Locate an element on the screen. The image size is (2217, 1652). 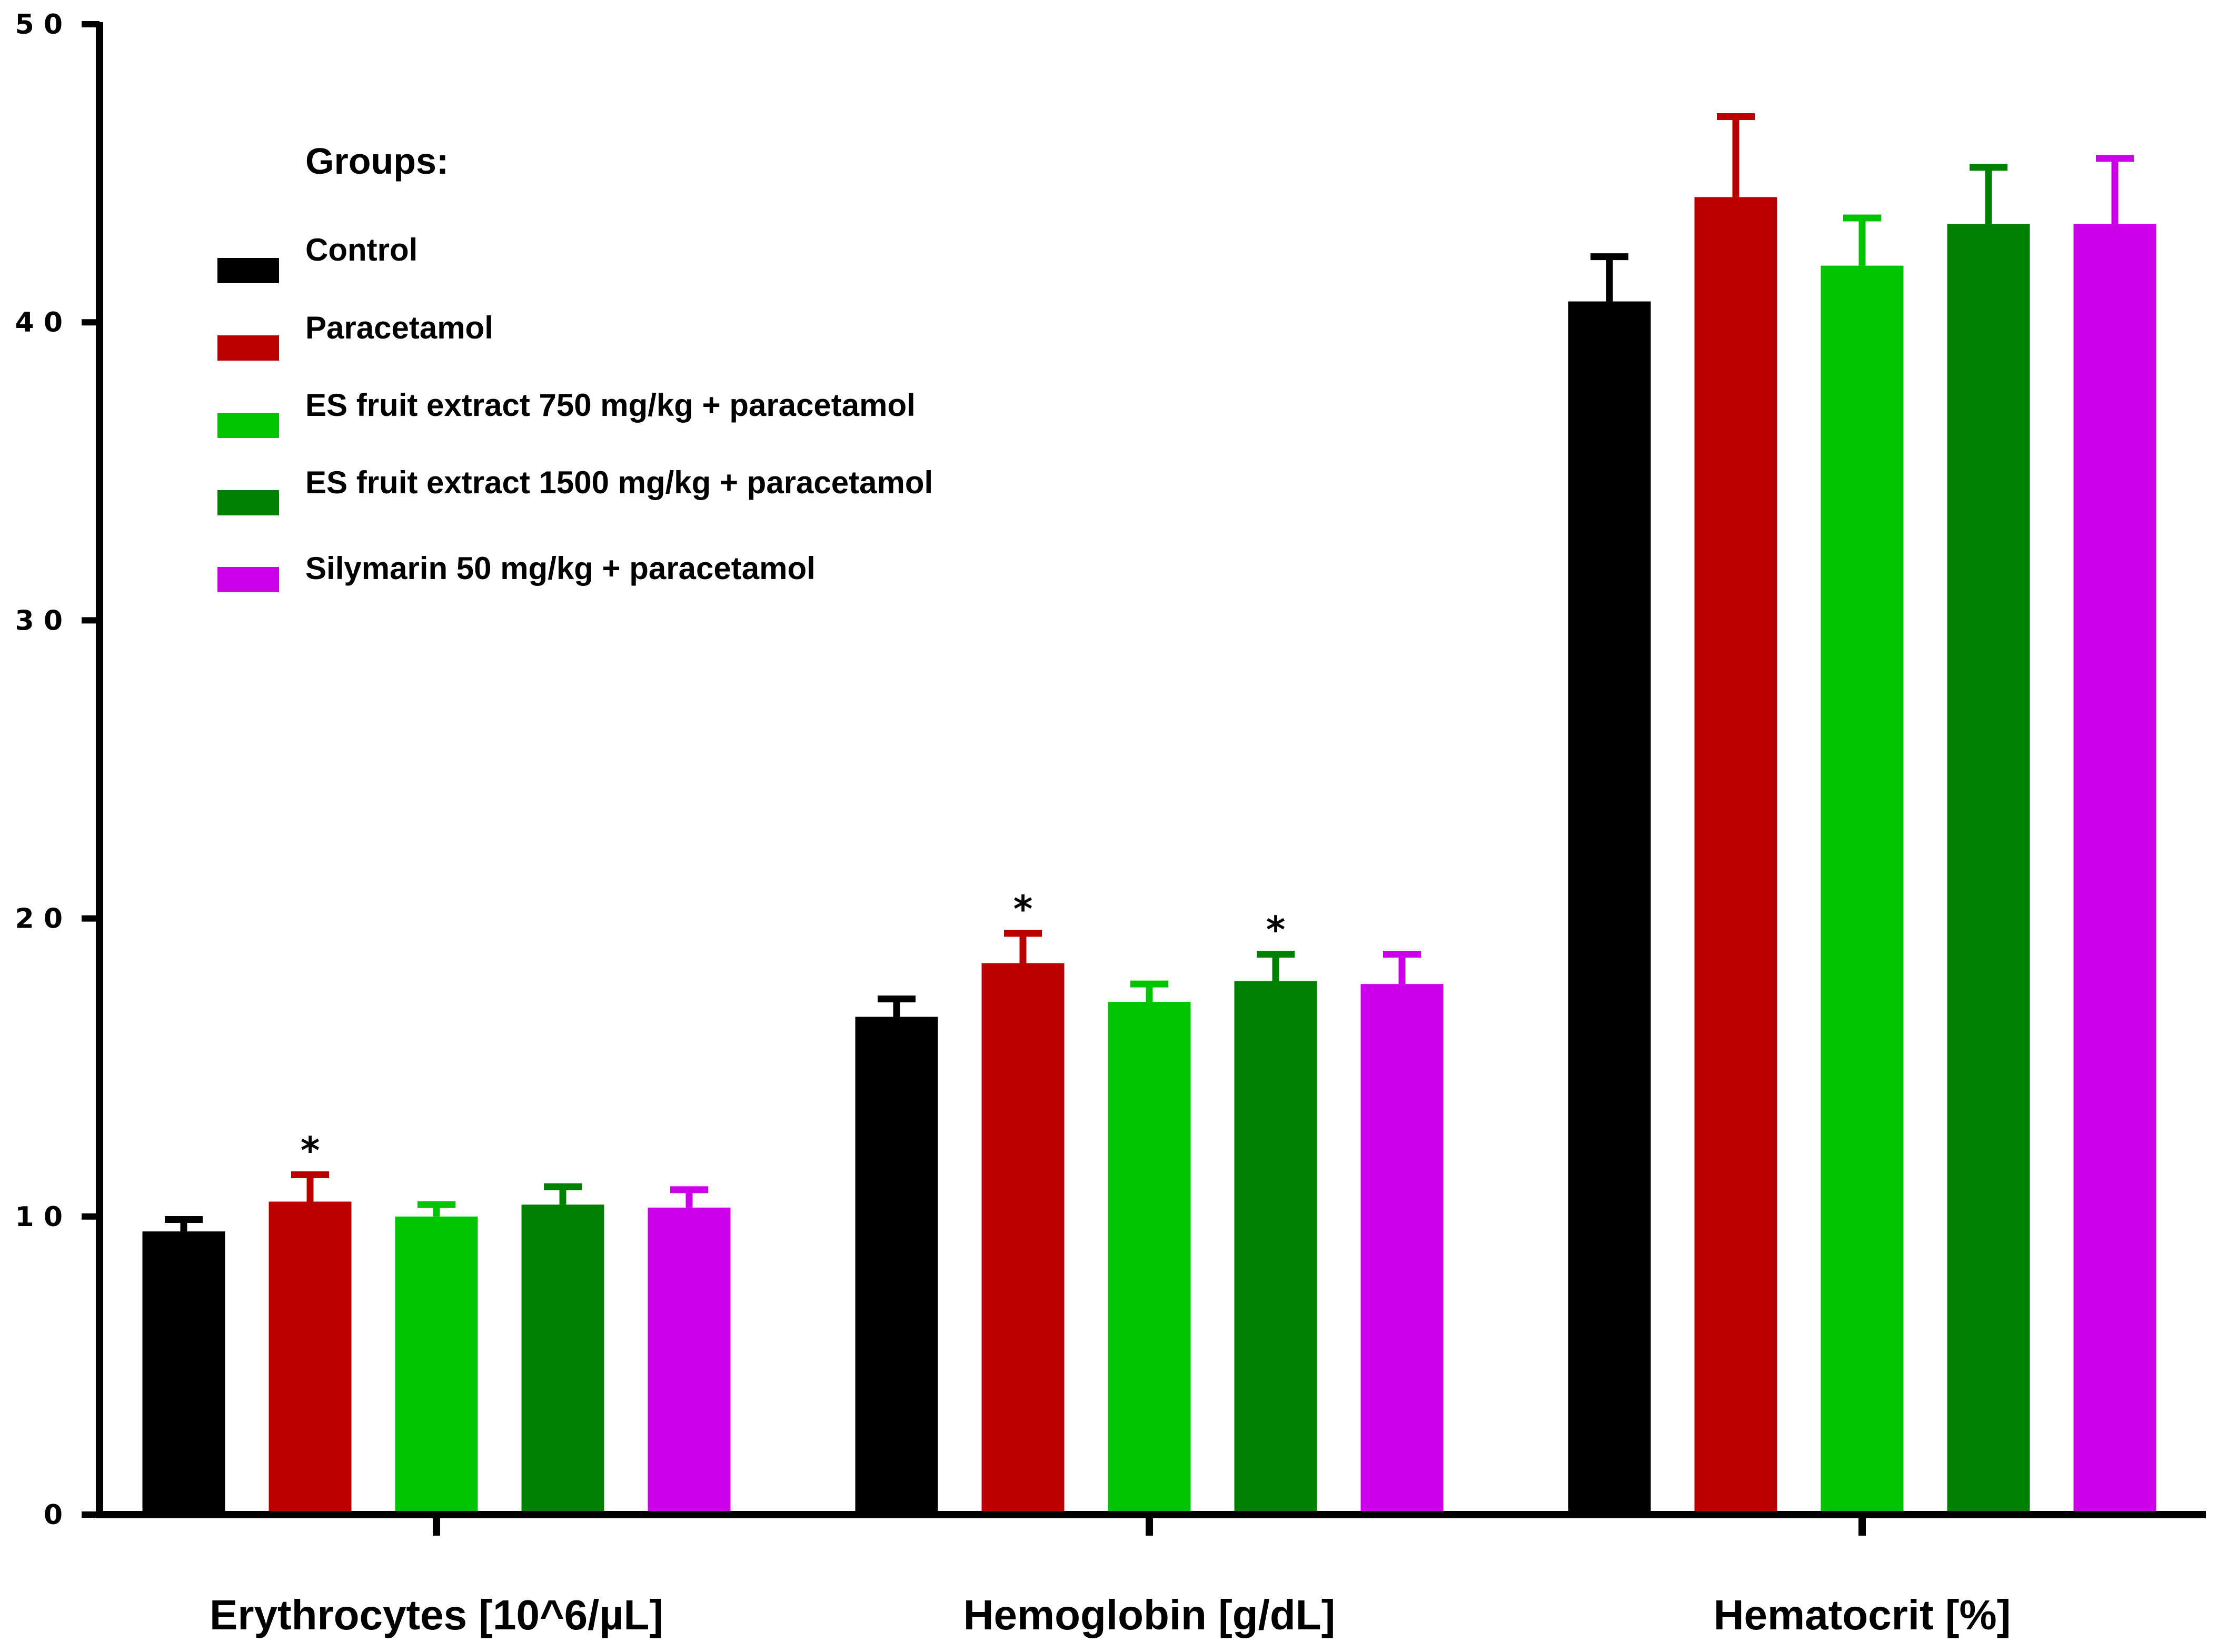
y-tick-label: 1 0 is located at coordinates (39, 1217).